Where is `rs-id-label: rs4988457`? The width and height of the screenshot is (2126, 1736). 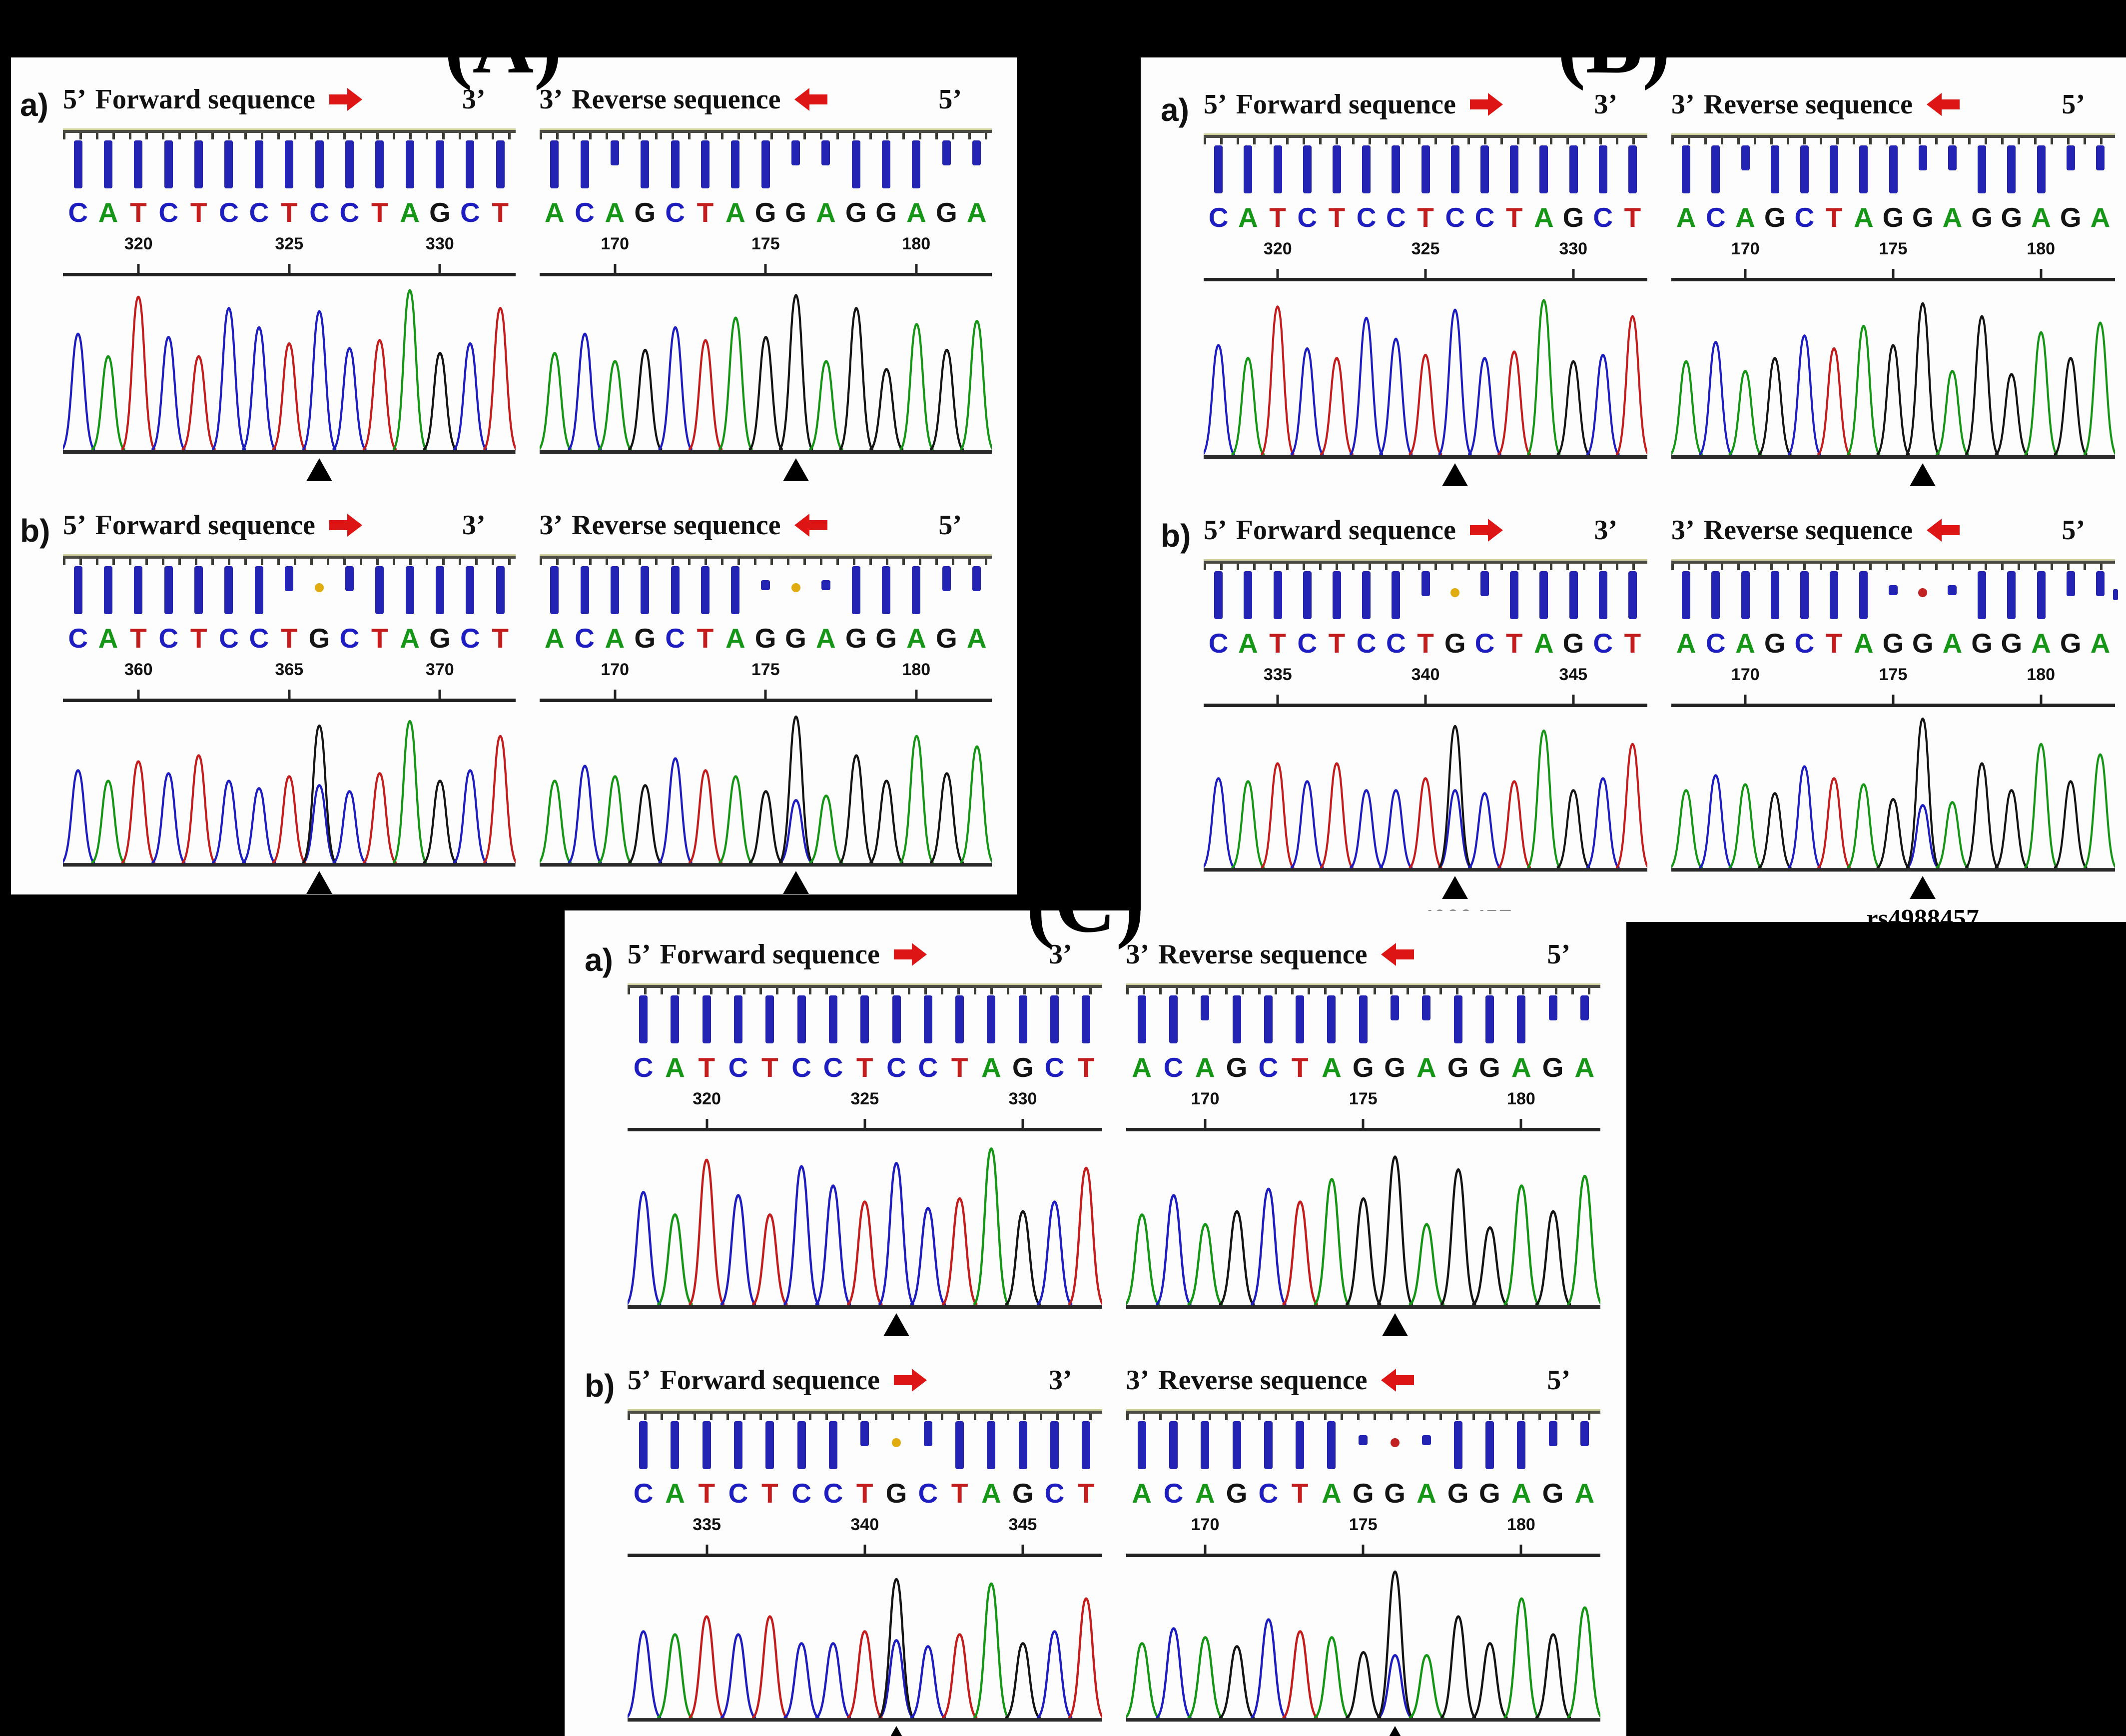 rs-id-label: rs4988457 is located at coordinates (1922, 913).